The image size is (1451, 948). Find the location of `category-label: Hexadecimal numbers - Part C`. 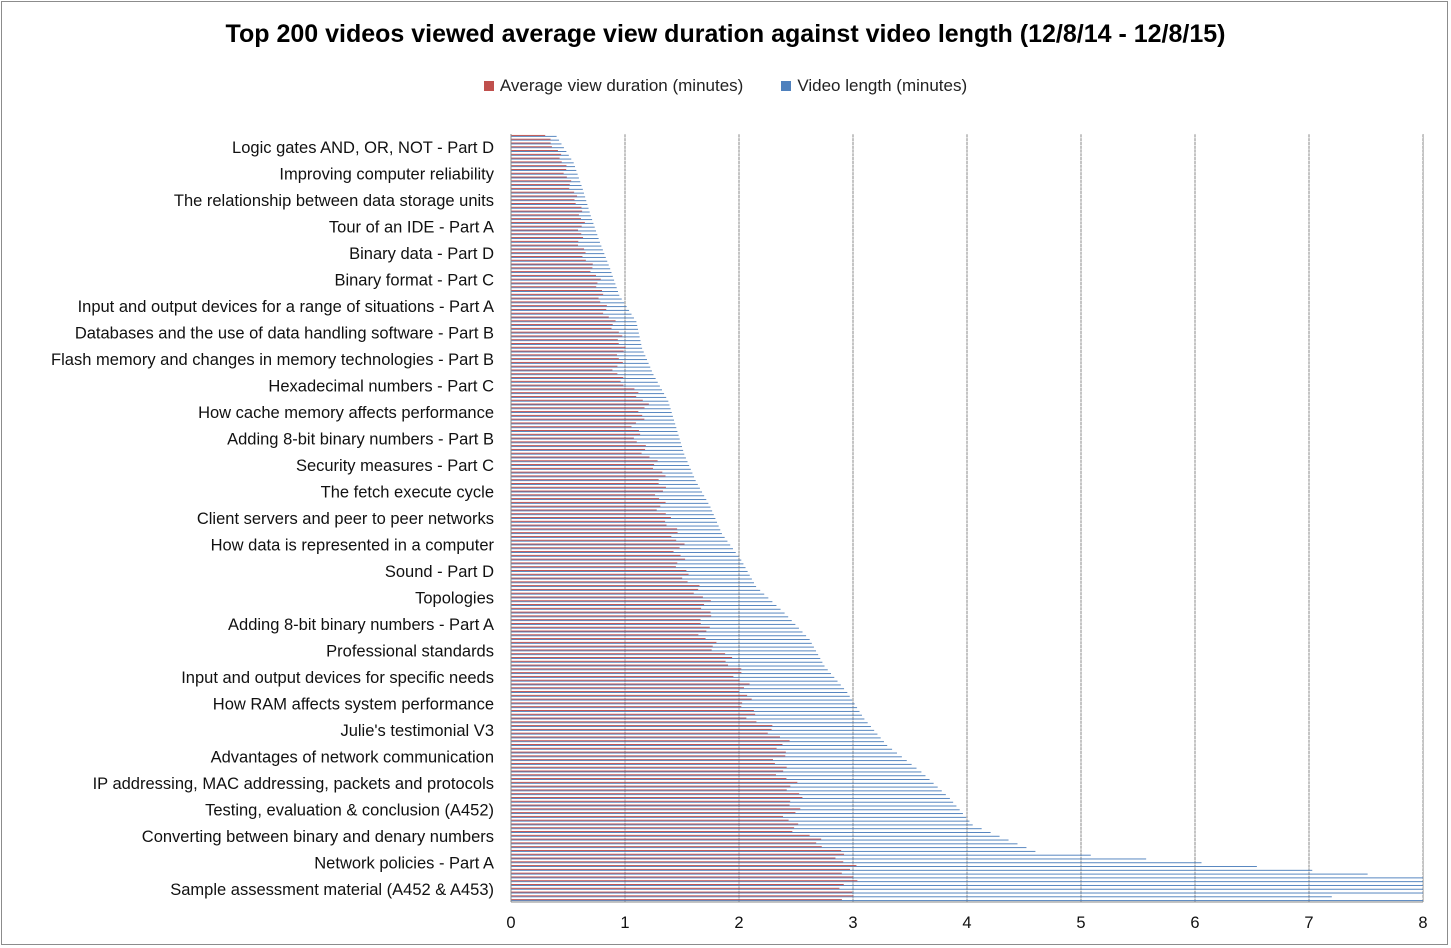

category-label: Hexadecimal numbers - Part C is located at coordinates (381, 387).